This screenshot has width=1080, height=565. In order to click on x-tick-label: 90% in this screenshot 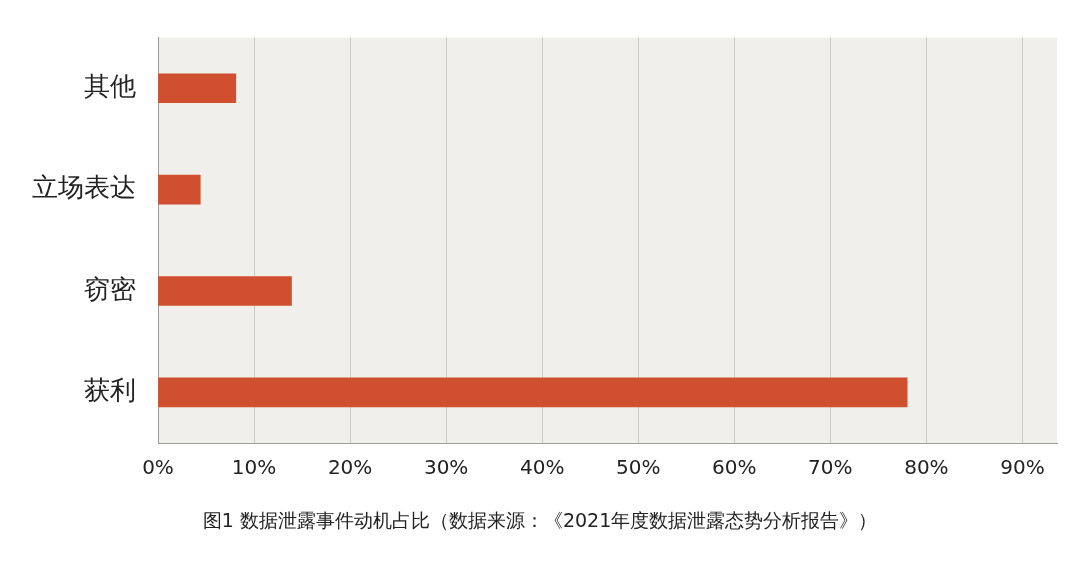, I will do `click(1022, 467)`.